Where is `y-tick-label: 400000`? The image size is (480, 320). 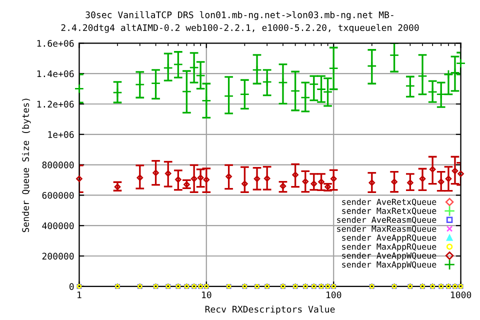
y-tick-label: 400000 is located at coordinates (58, 226).